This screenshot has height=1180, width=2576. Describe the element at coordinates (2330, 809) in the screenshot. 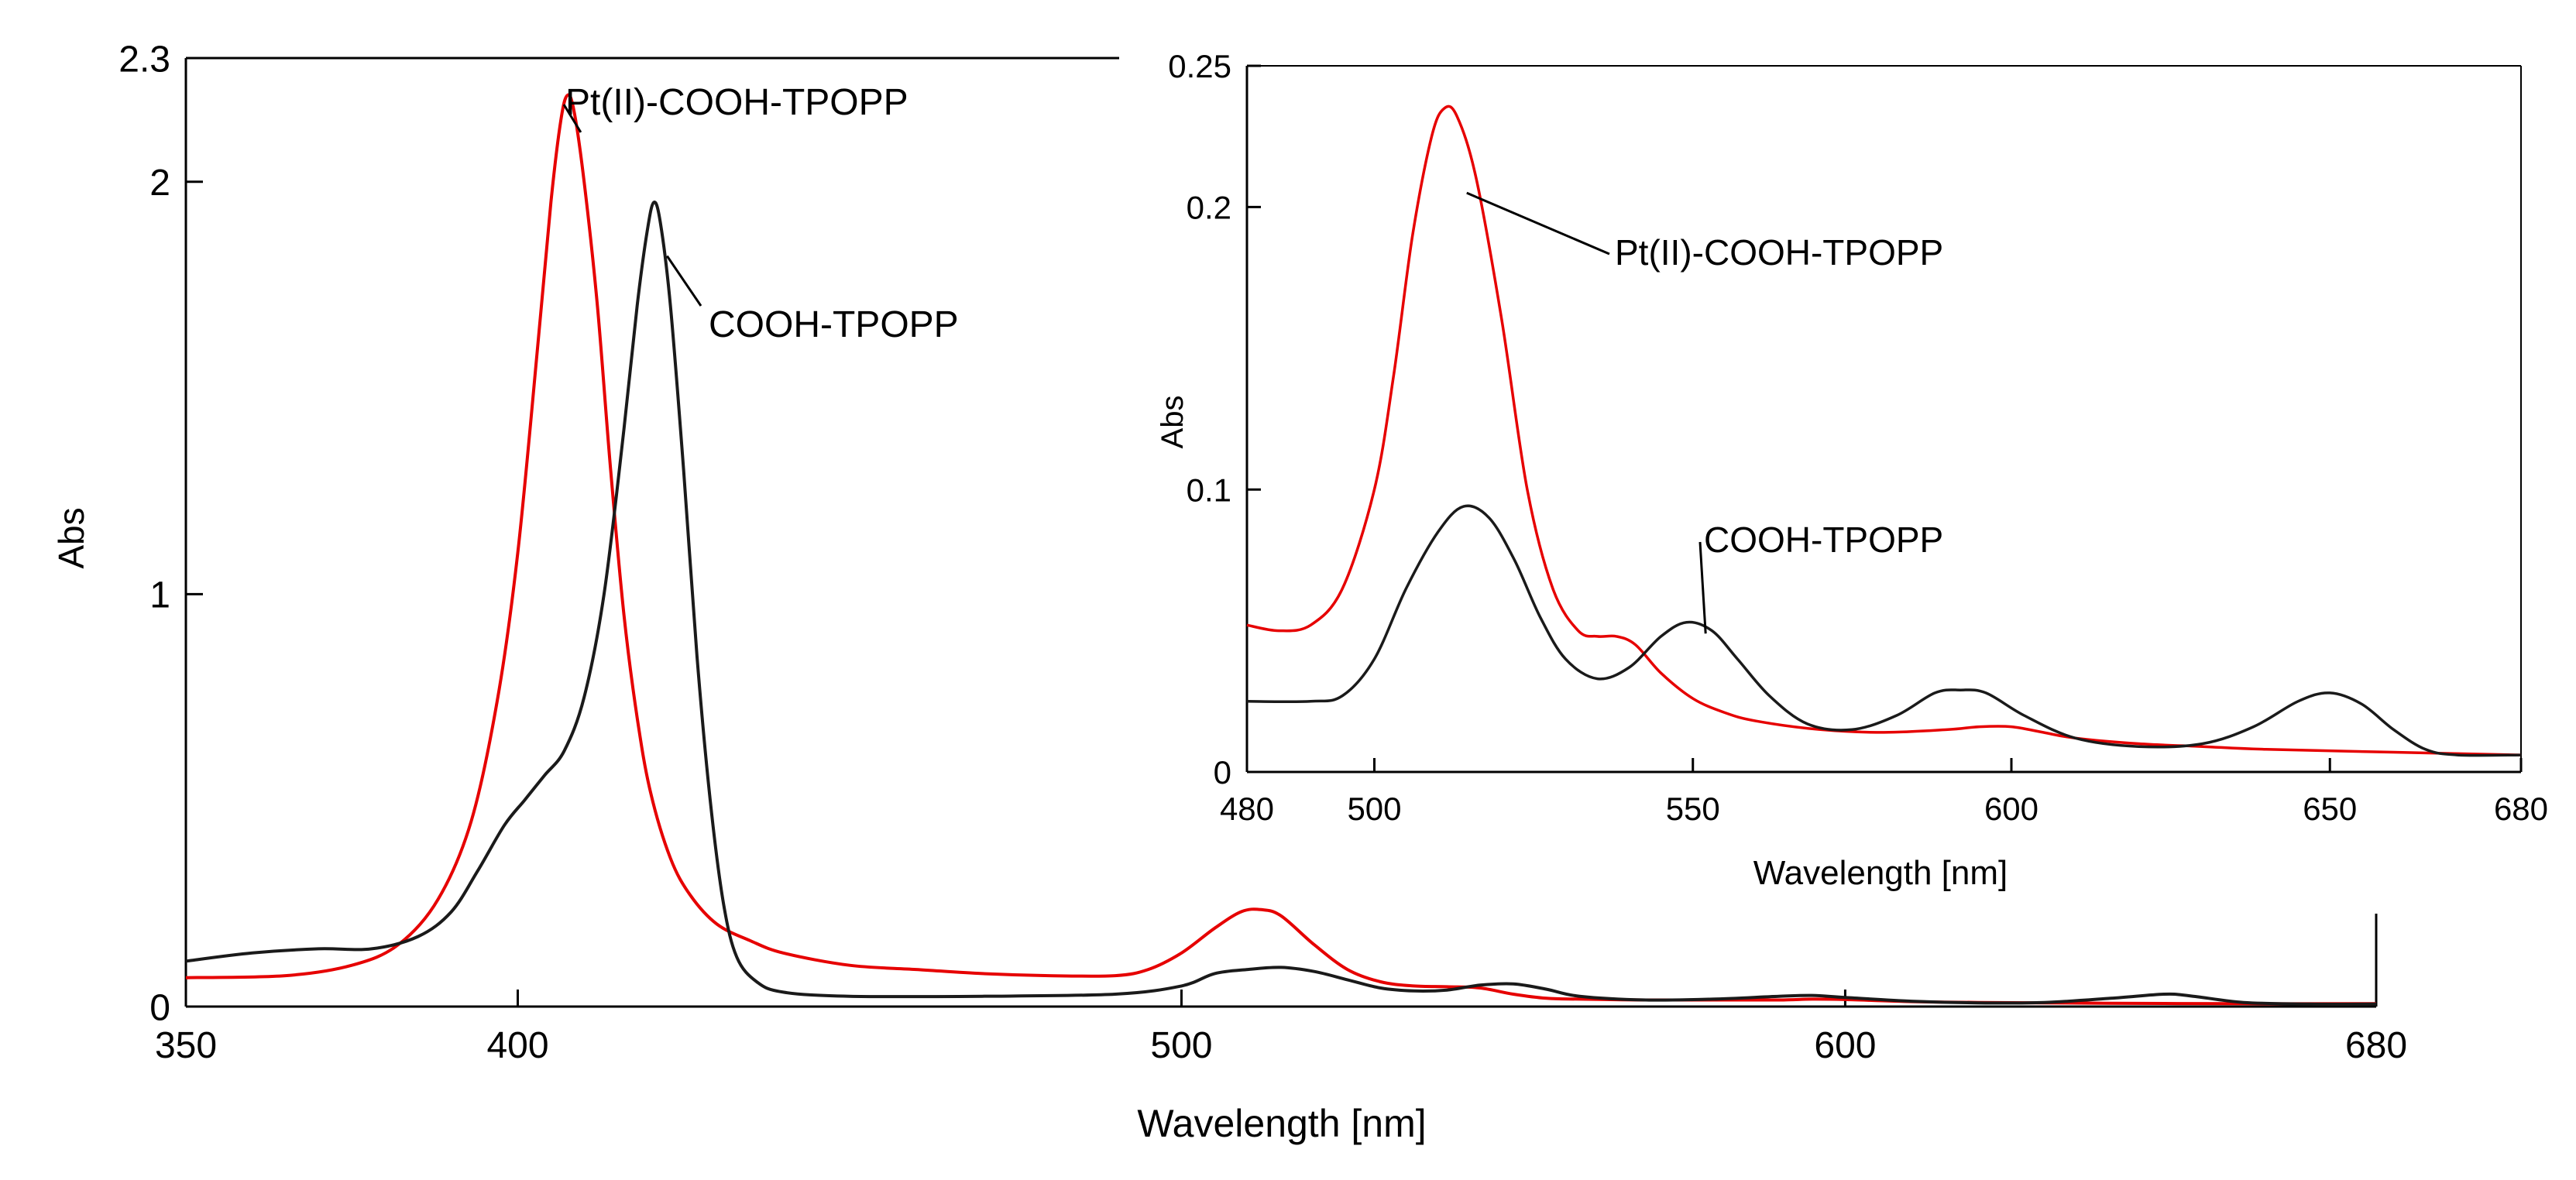

I see `inset-x-tick-label: 650` at that location.